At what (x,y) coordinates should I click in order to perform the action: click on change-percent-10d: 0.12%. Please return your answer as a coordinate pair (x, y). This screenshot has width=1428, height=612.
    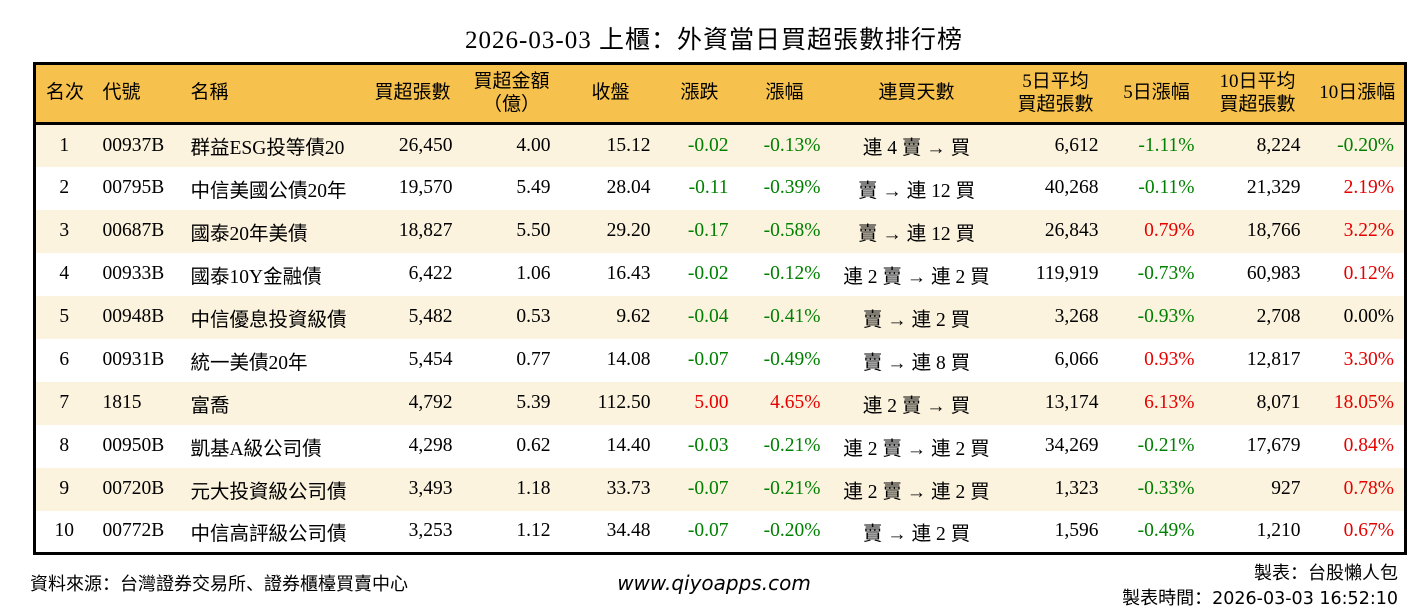
    Looking at the image, I should click on (1368, 273).